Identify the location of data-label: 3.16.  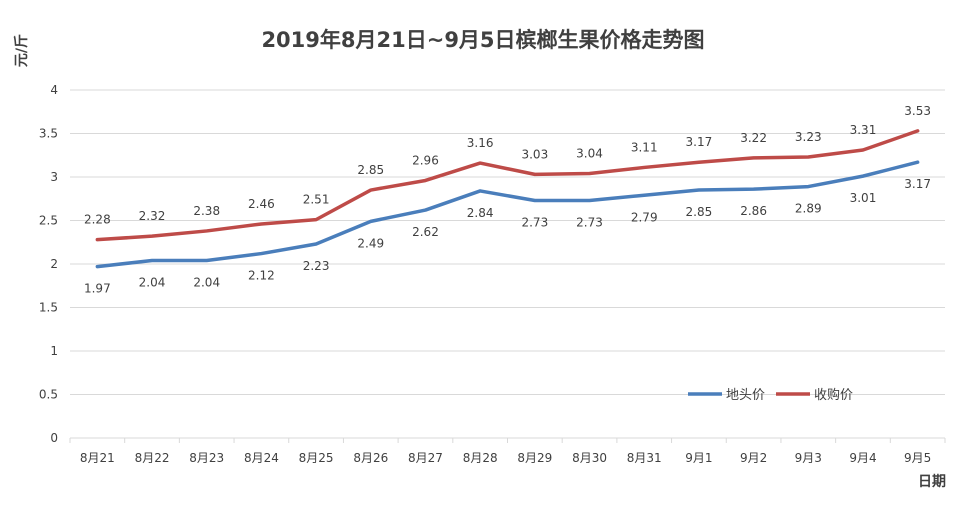
(480, 143).